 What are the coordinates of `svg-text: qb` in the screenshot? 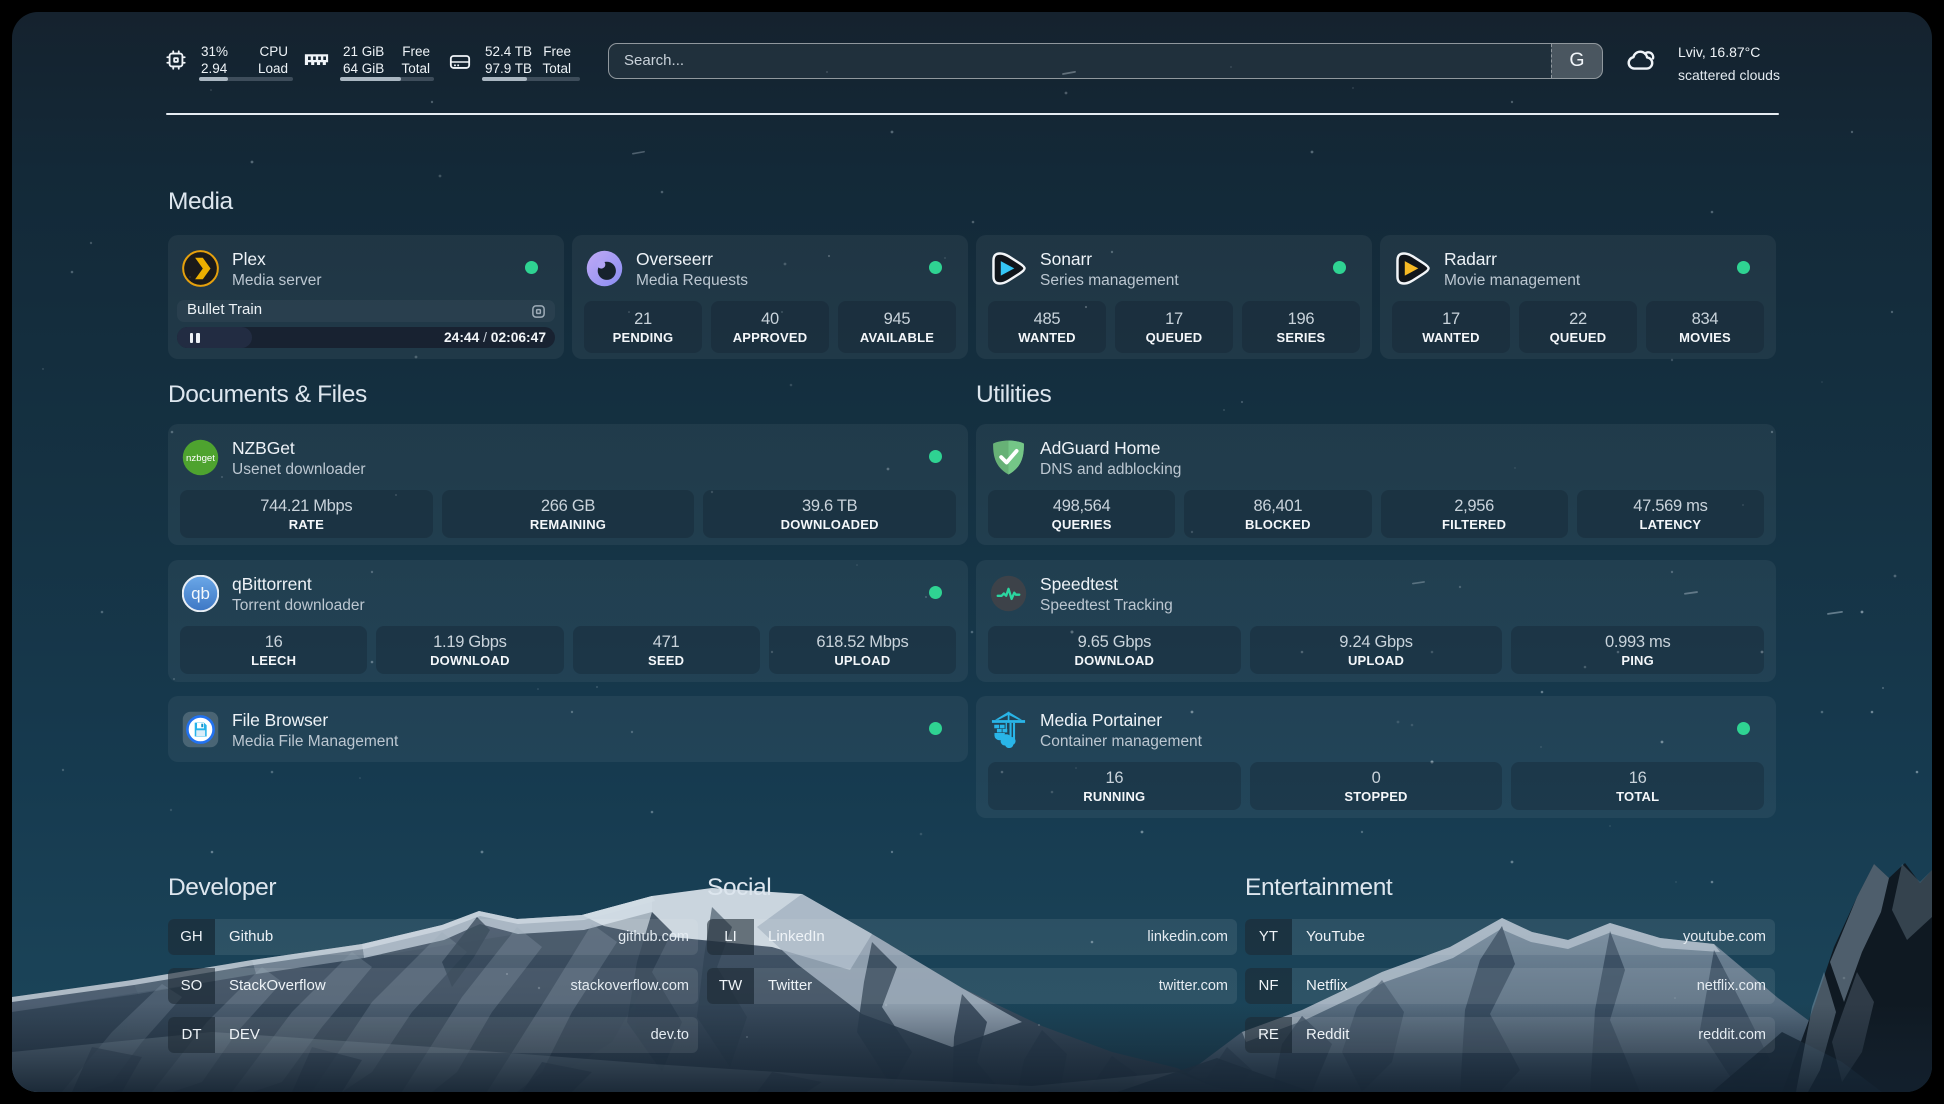 It's located at (200, 593).